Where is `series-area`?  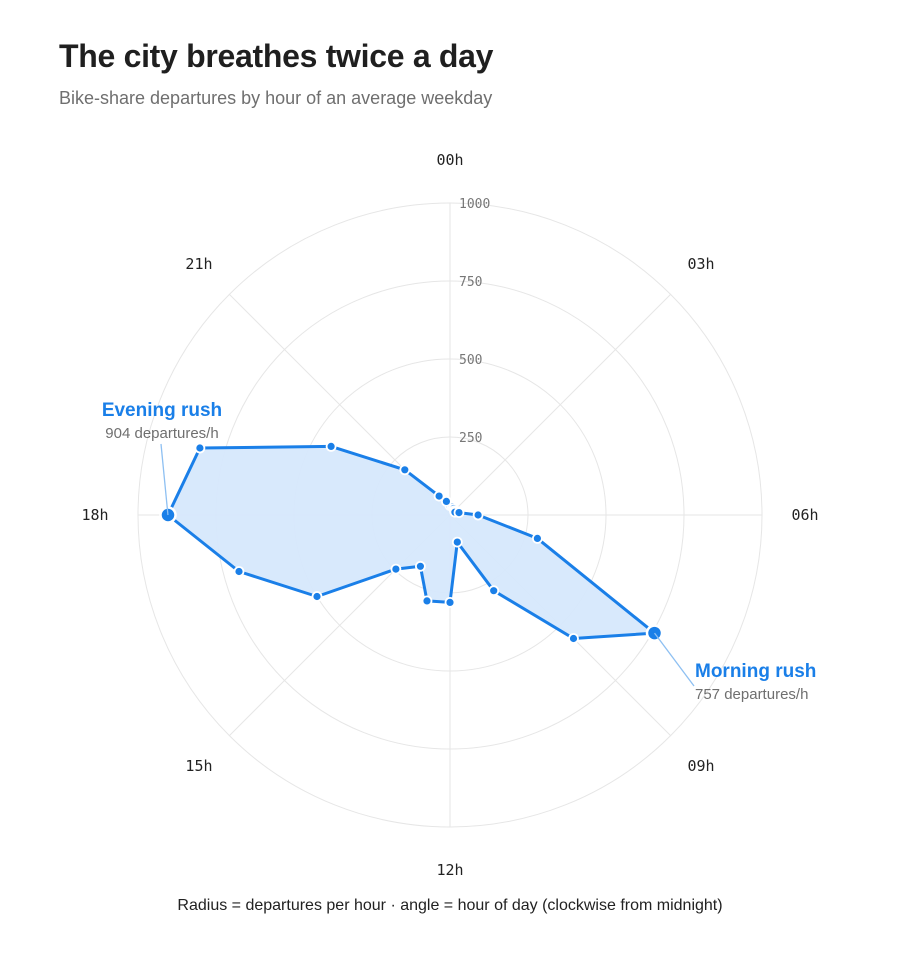
series-area is located at coordinates (411, 542).